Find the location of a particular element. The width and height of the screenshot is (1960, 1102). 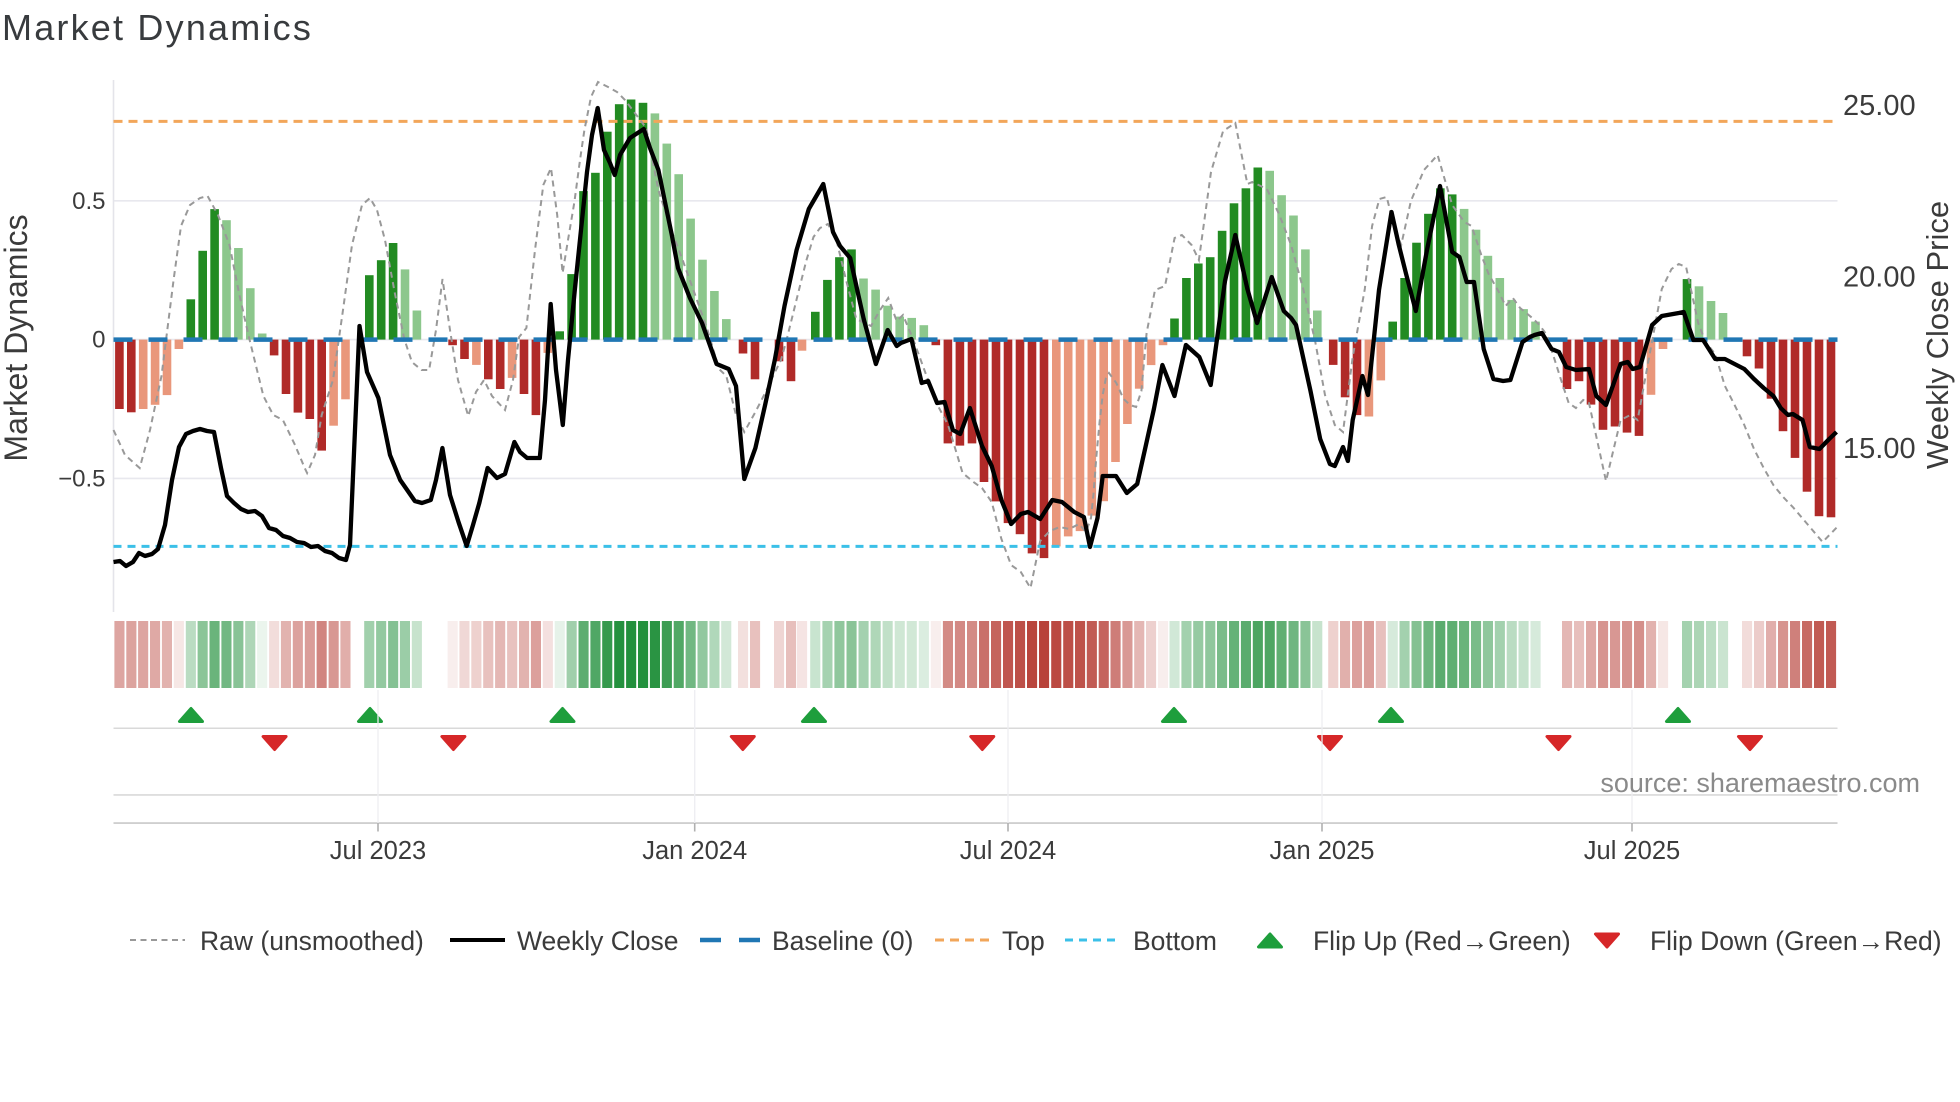

svg-text: 0.5 is located at coordinates (88, 201).